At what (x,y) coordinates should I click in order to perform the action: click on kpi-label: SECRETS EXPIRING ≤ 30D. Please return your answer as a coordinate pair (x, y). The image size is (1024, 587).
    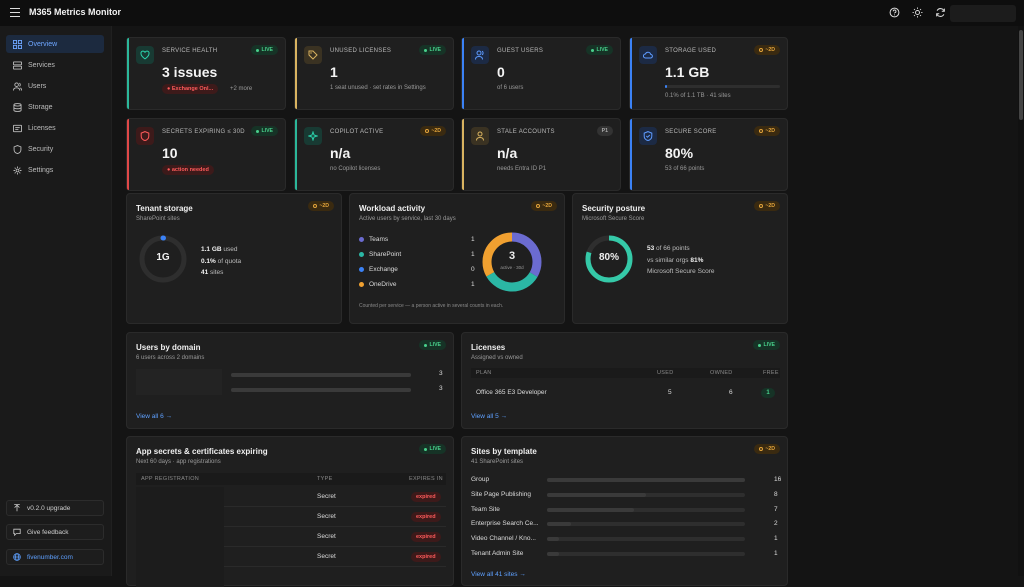
    Looking at the image, I should click on (203, 132).